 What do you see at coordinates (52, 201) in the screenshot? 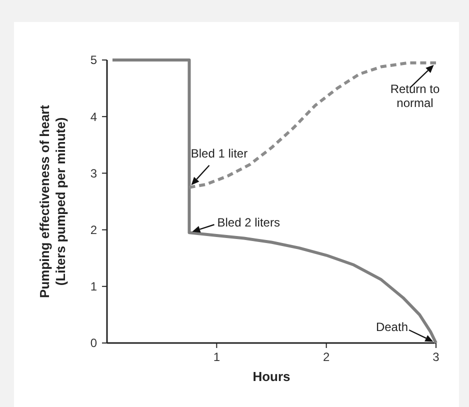
I see `y-axis-title: Pumping effectiveness of heart (Liters pumped per minute)` at bounding box center [52, 201].